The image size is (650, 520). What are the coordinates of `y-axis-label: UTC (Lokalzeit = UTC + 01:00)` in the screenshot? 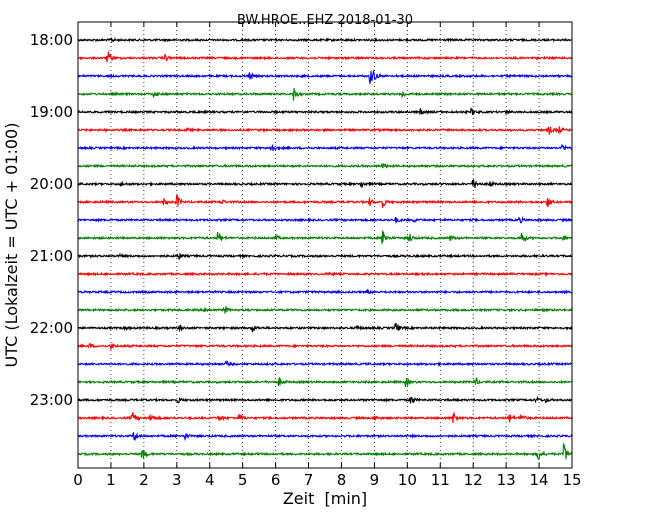 It's located at (11, 245).